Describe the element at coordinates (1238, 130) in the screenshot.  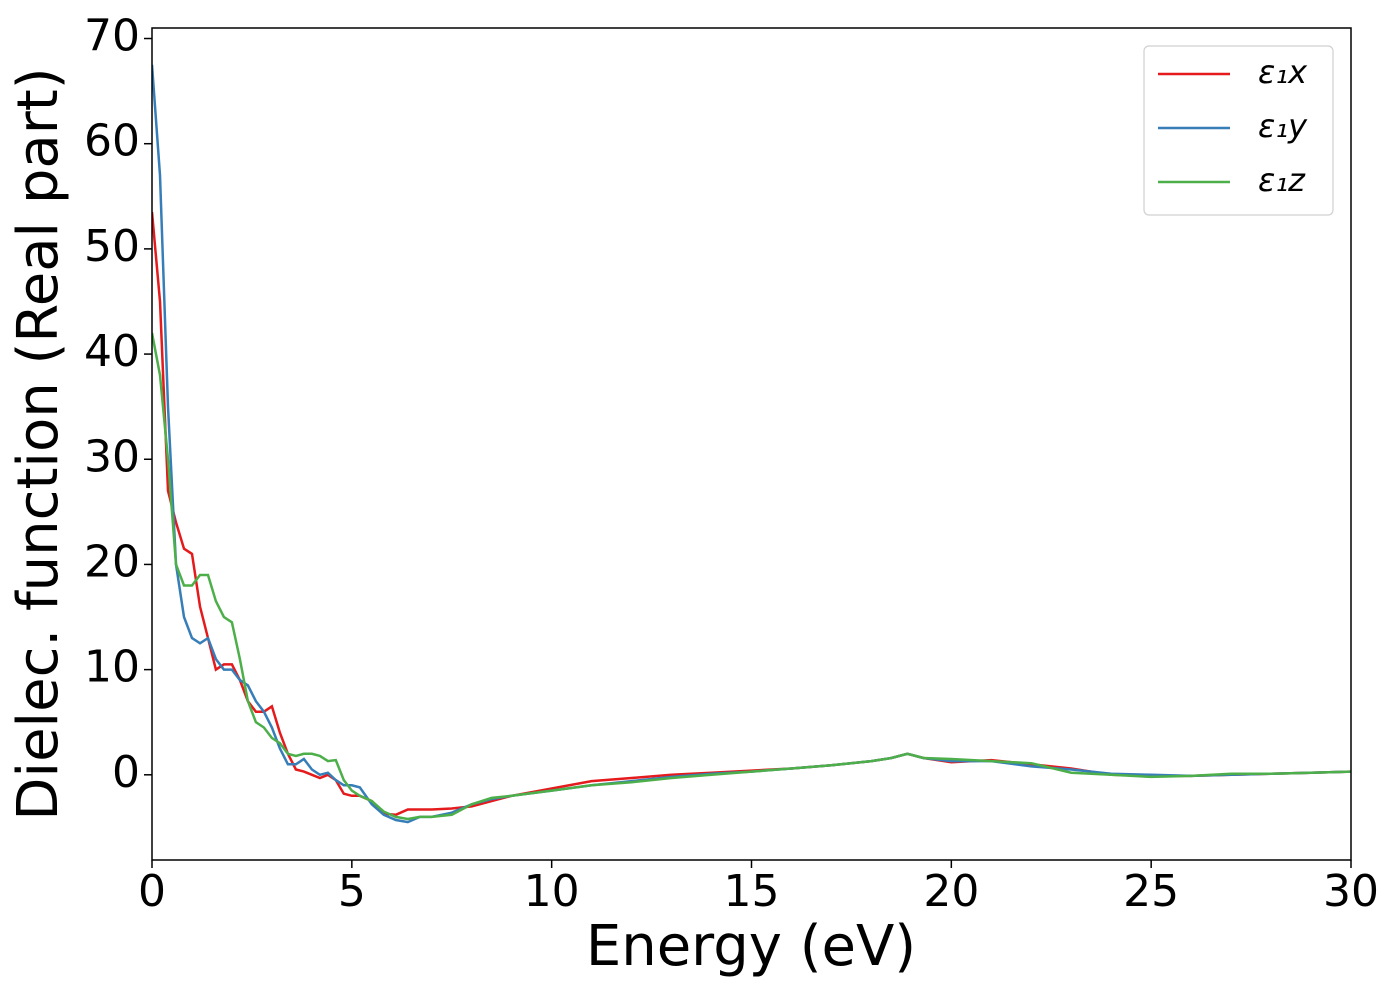
I see `legend-box` at that location.